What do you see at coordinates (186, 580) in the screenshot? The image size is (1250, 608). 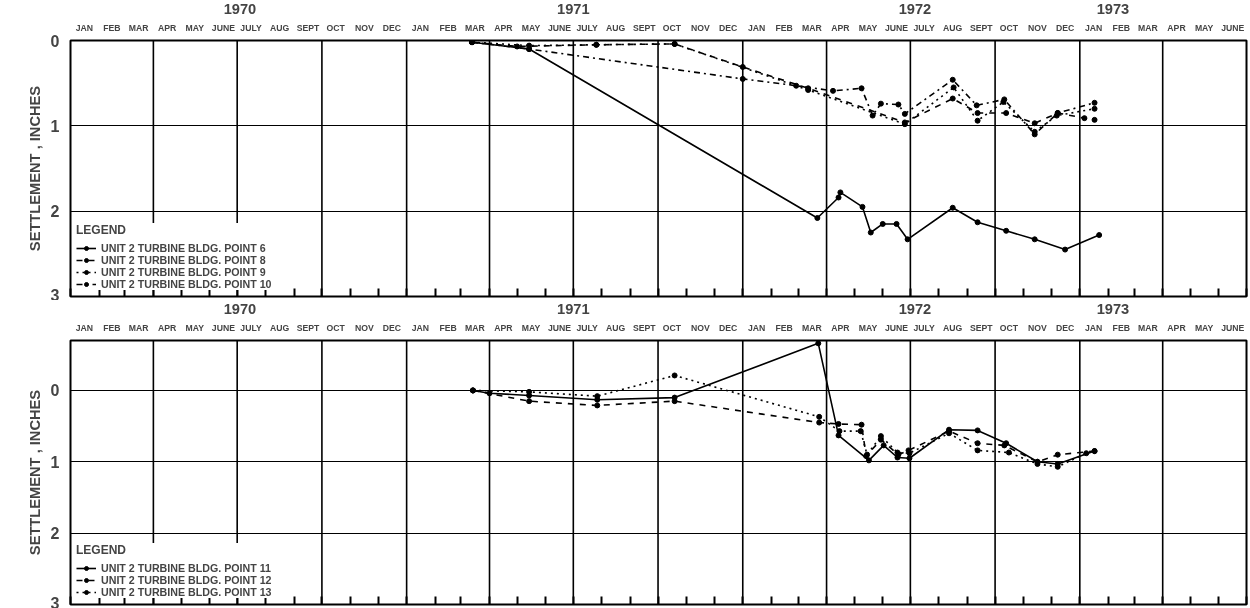 I see `legend-label: UNIT 2 TURBINE BLDG. POINT 12` at bounding box center [186, 580].